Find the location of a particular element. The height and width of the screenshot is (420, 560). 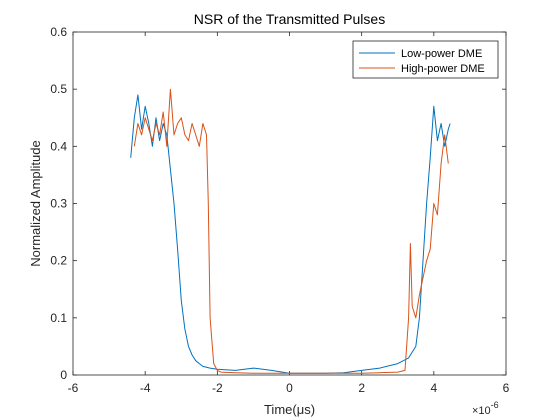

y-tick-label: 0.2 is located at coordinates (58, 261).